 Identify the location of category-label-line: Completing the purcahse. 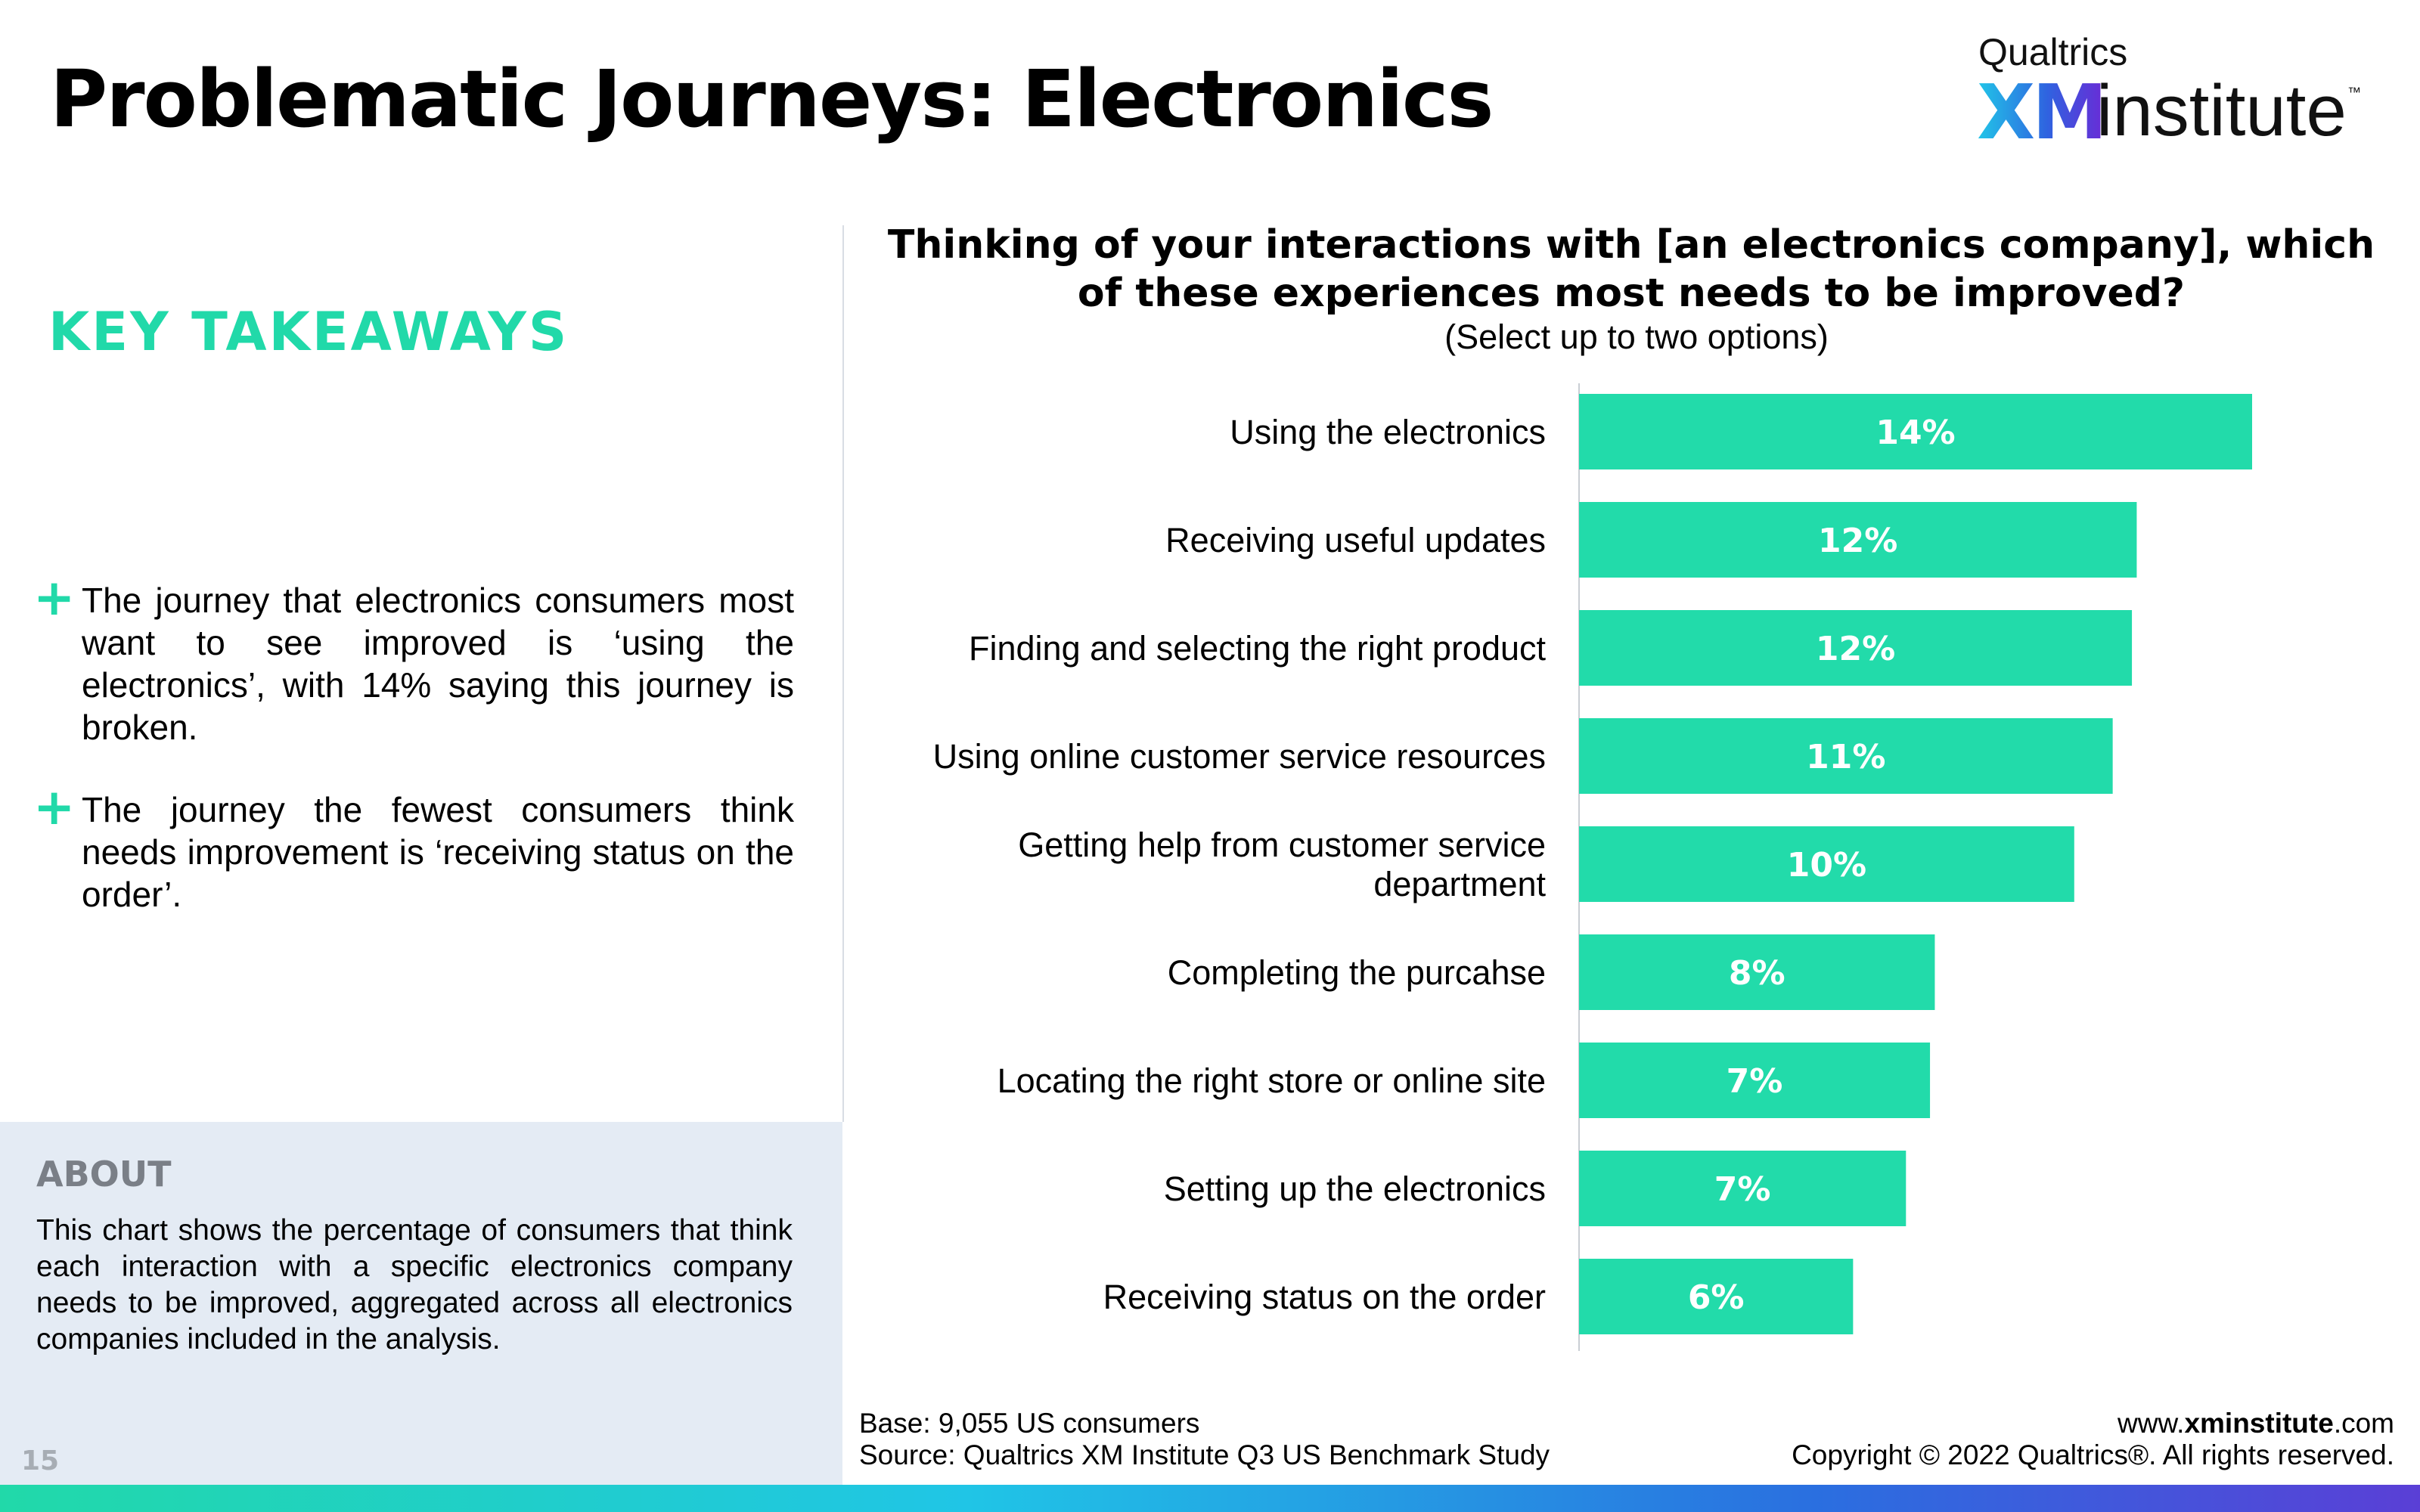
(1357, 972).